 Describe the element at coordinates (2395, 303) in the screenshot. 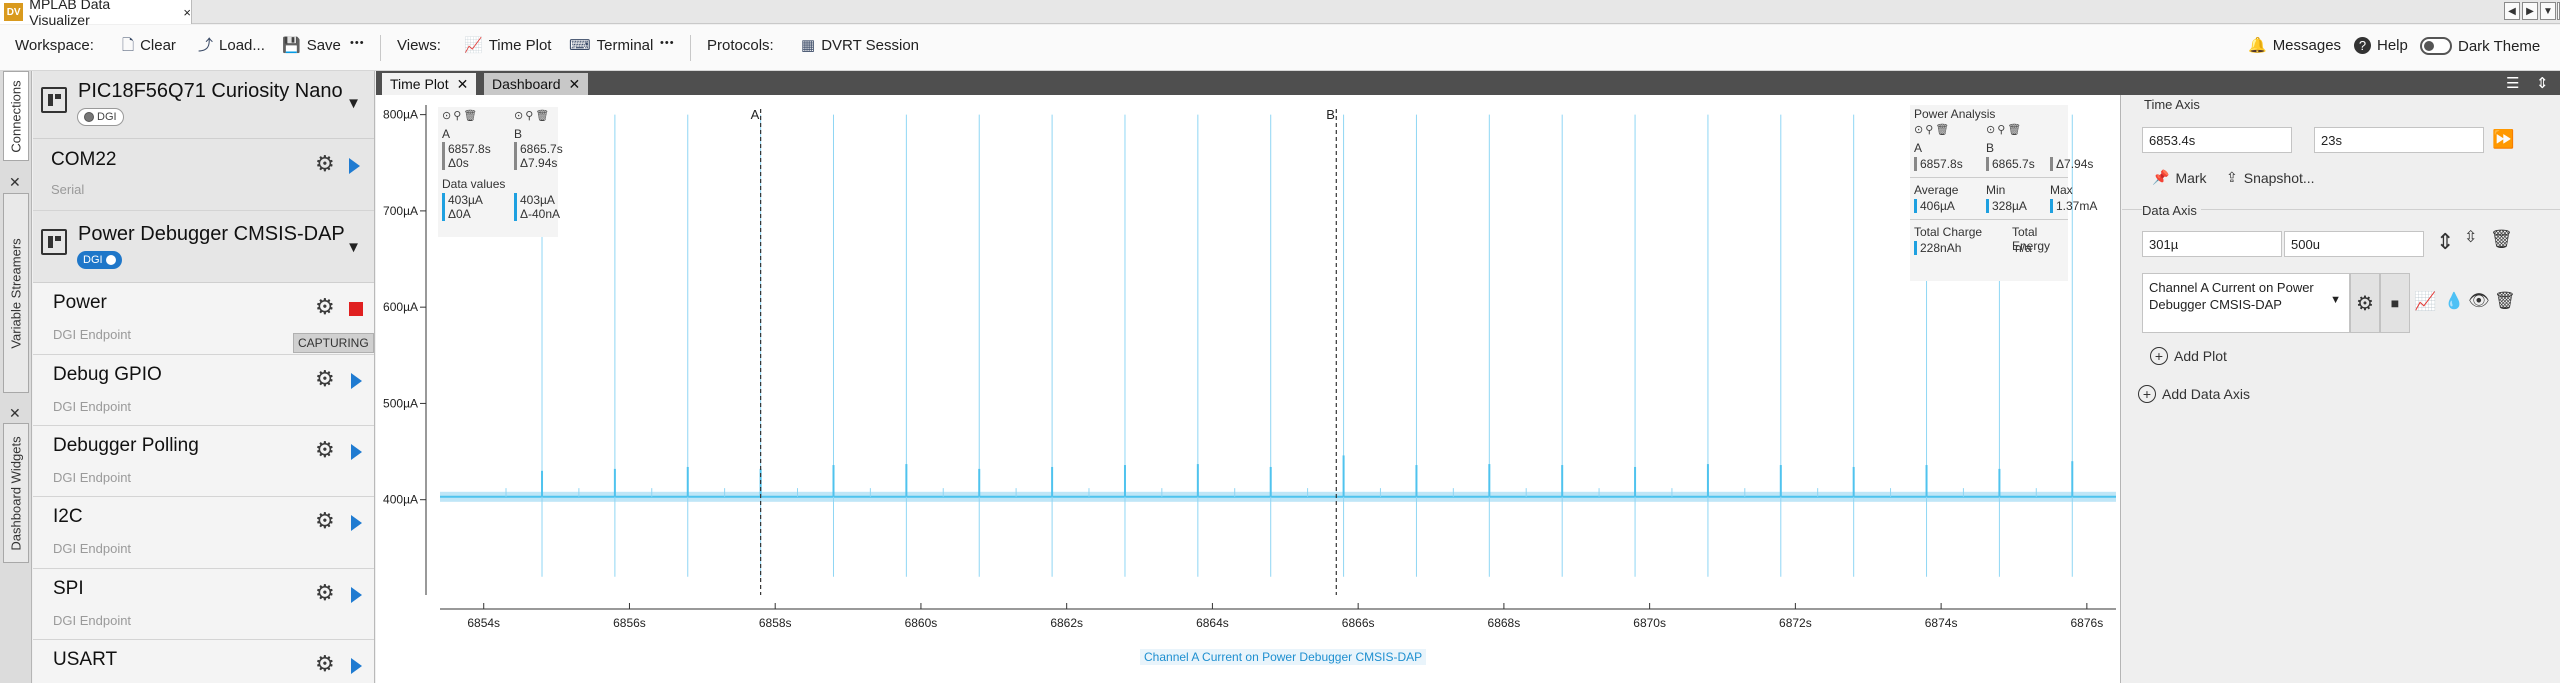

I see `channel-stop-button: ■` at that location.